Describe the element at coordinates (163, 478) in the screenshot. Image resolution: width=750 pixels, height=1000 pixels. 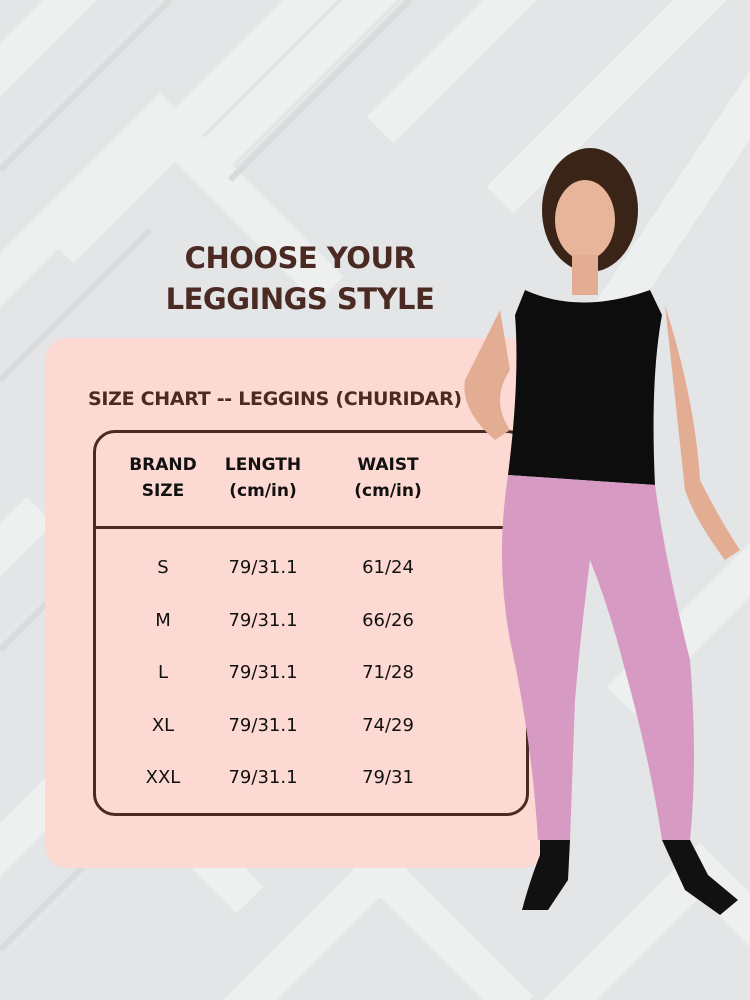
I see `column-header: BRAND SIZE` at that location.